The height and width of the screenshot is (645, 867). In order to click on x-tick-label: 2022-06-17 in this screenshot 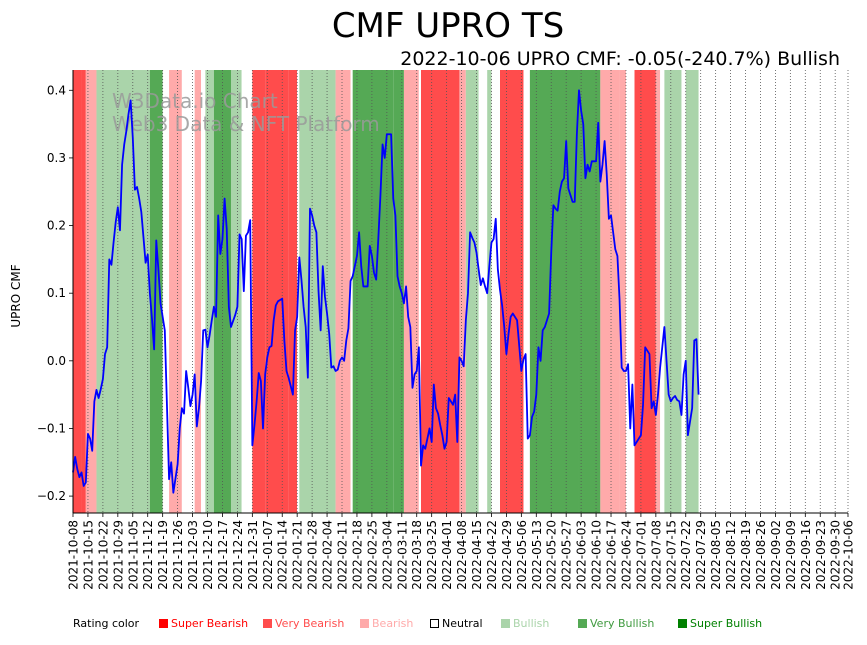, I will do `click(612, 555)`.